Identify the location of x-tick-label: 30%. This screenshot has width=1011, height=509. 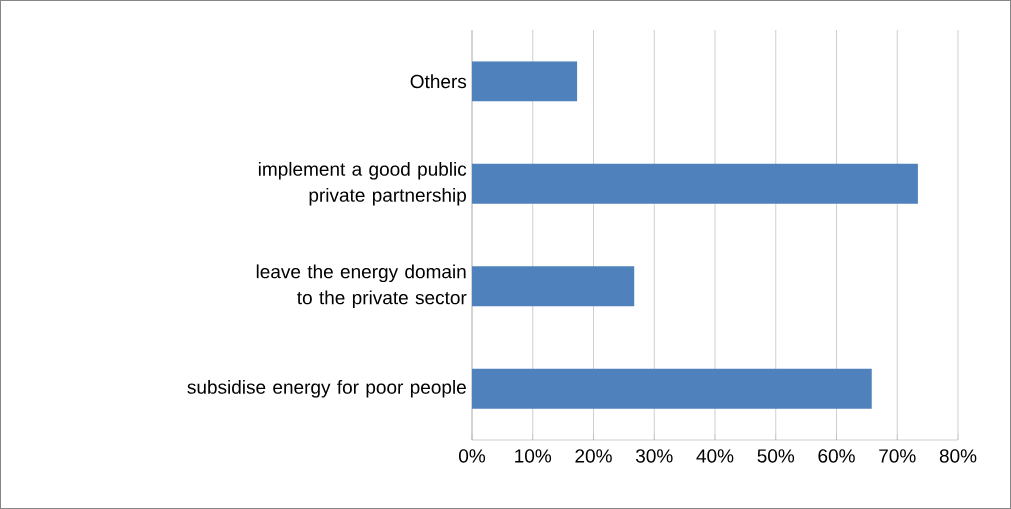
(654, 456).